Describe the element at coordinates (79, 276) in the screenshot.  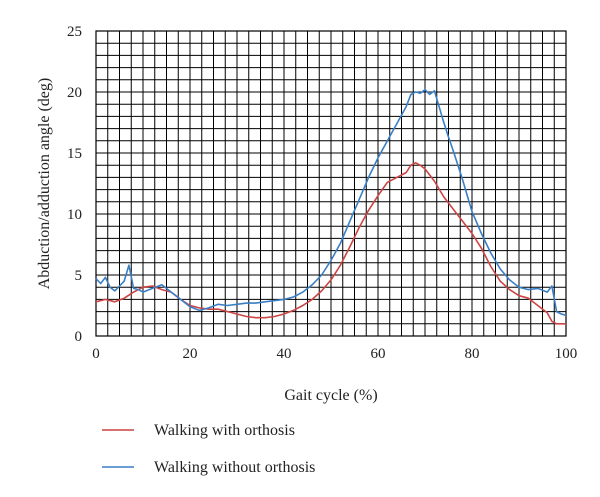
I see `y-tick-label: 5` at that location.